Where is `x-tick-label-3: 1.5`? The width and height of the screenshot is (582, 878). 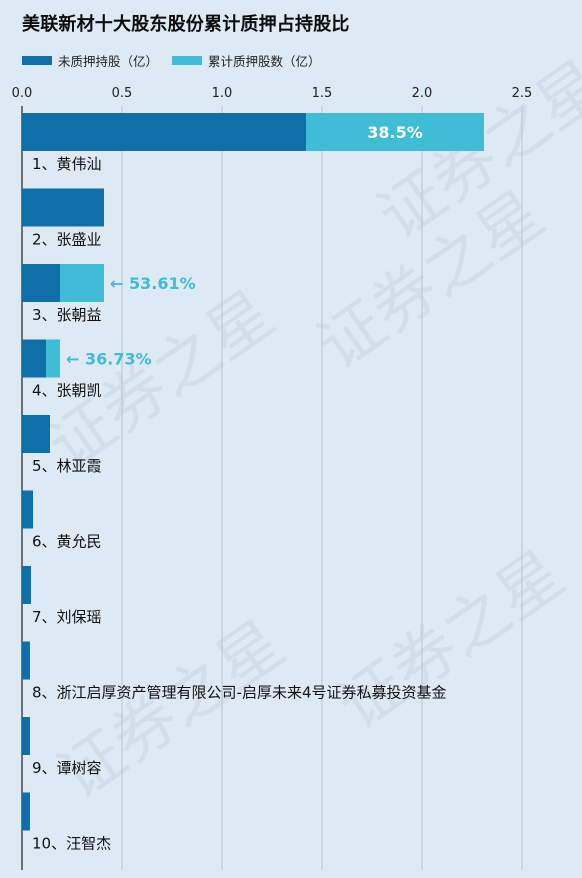
x-tick-label-3: 1.5 is located at coordinates (322, 93).